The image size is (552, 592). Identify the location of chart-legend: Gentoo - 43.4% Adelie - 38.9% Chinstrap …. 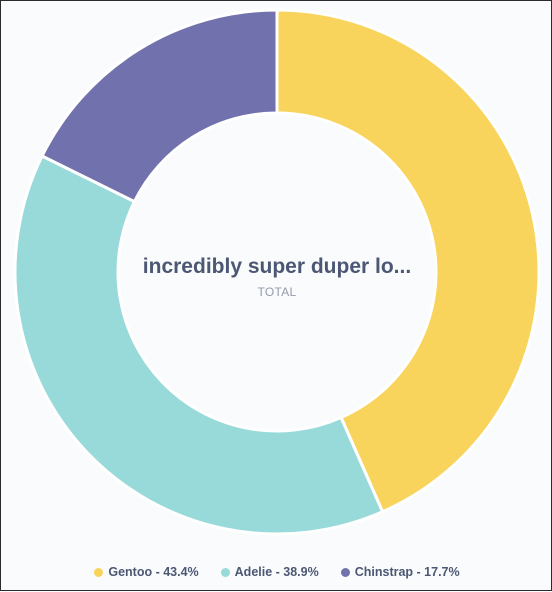
(276, 572).